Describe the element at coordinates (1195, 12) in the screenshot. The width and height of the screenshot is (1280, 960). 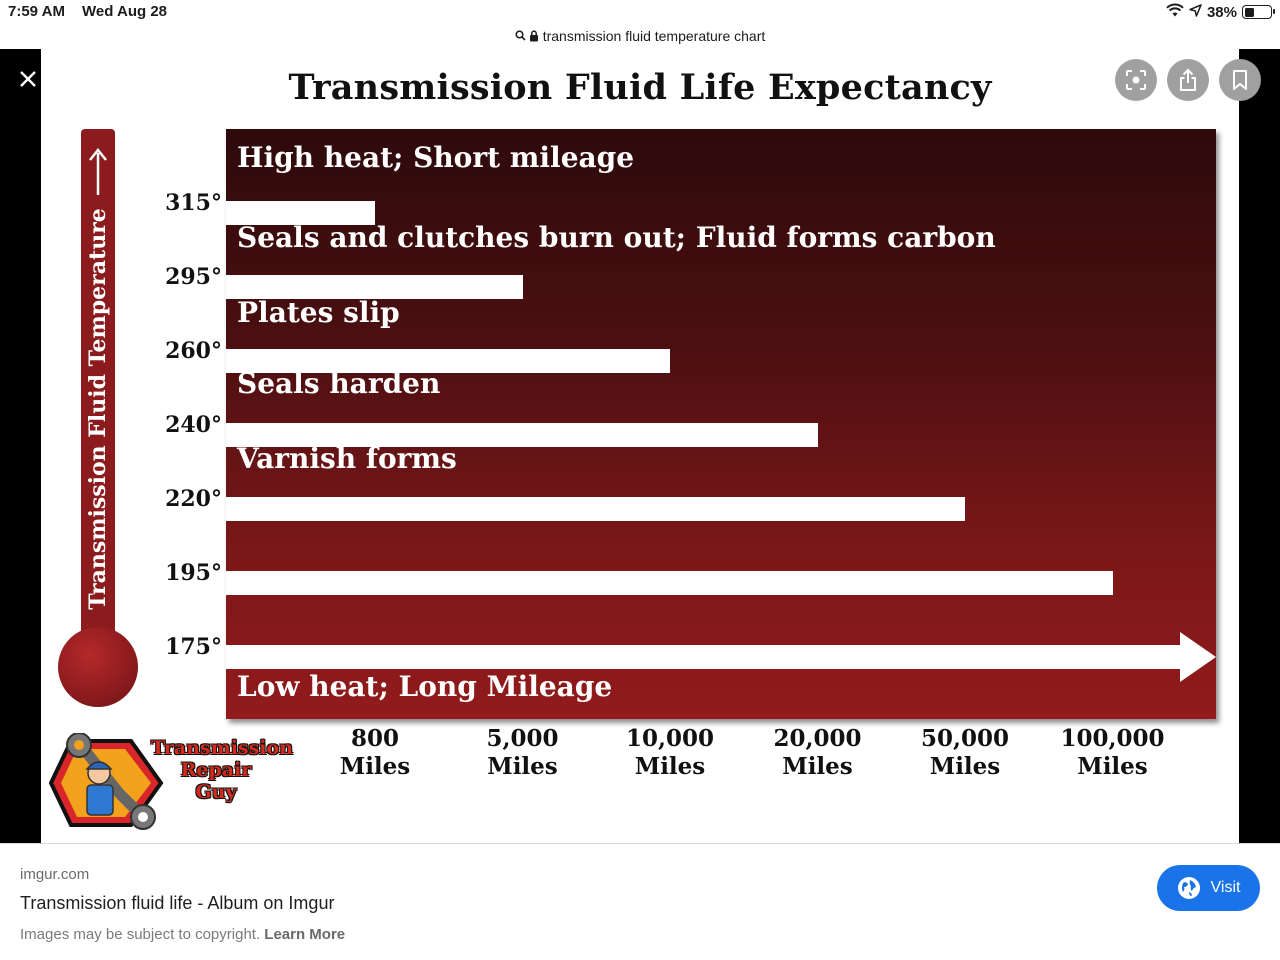
I see `location-icon` at that location.